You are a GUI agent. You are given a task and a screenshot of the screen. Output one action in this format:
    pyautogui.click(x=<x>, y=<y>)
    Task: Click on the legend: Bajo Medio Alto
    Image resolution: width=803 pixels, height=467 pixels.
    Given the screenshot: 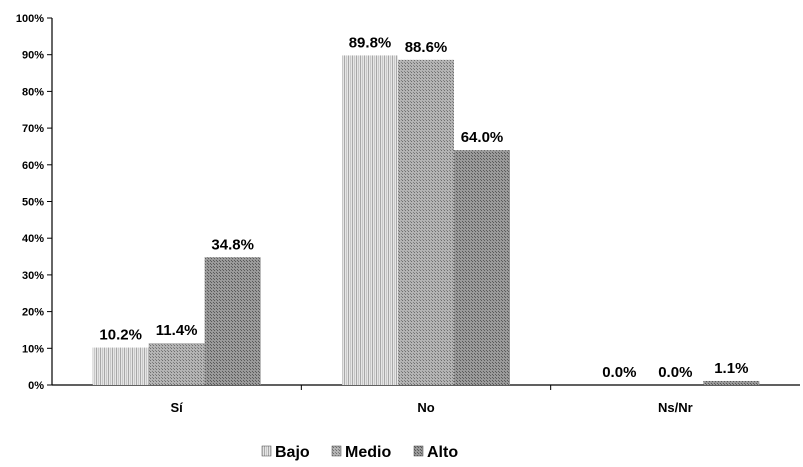 What is the action you would take?
    pyautogui.click(x=359, y=452)
    